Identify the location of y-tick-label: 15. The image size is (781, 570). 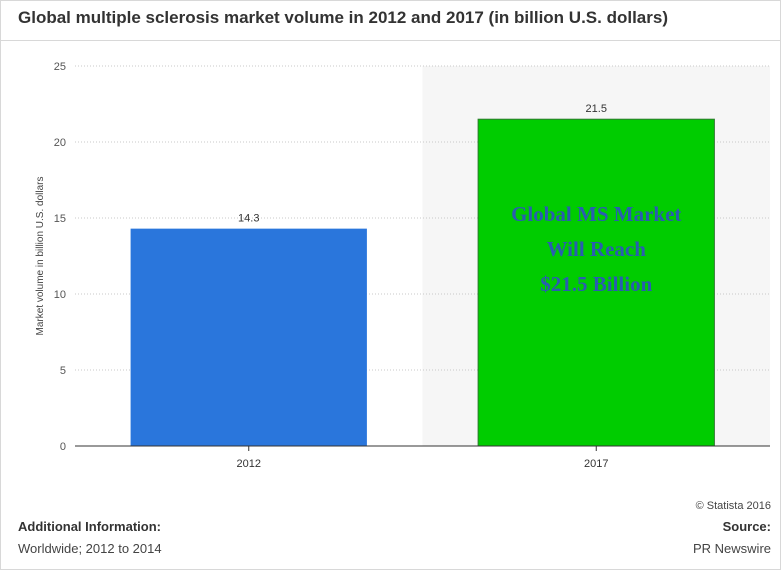
(60, 219).